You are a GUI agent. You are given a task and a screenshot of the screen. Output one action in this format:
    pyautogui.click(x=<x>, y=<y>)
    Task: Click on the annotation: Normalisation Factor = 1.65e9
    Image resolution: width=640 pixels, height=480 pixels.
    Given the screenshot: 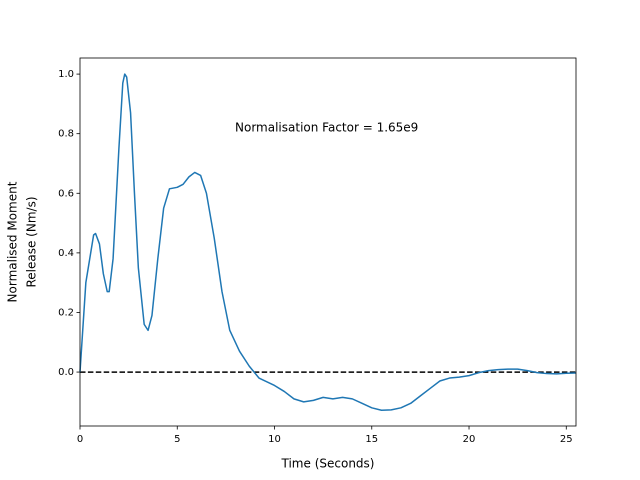 What is the action you would take?
    pyautogui.click(x=326, y=128)
    